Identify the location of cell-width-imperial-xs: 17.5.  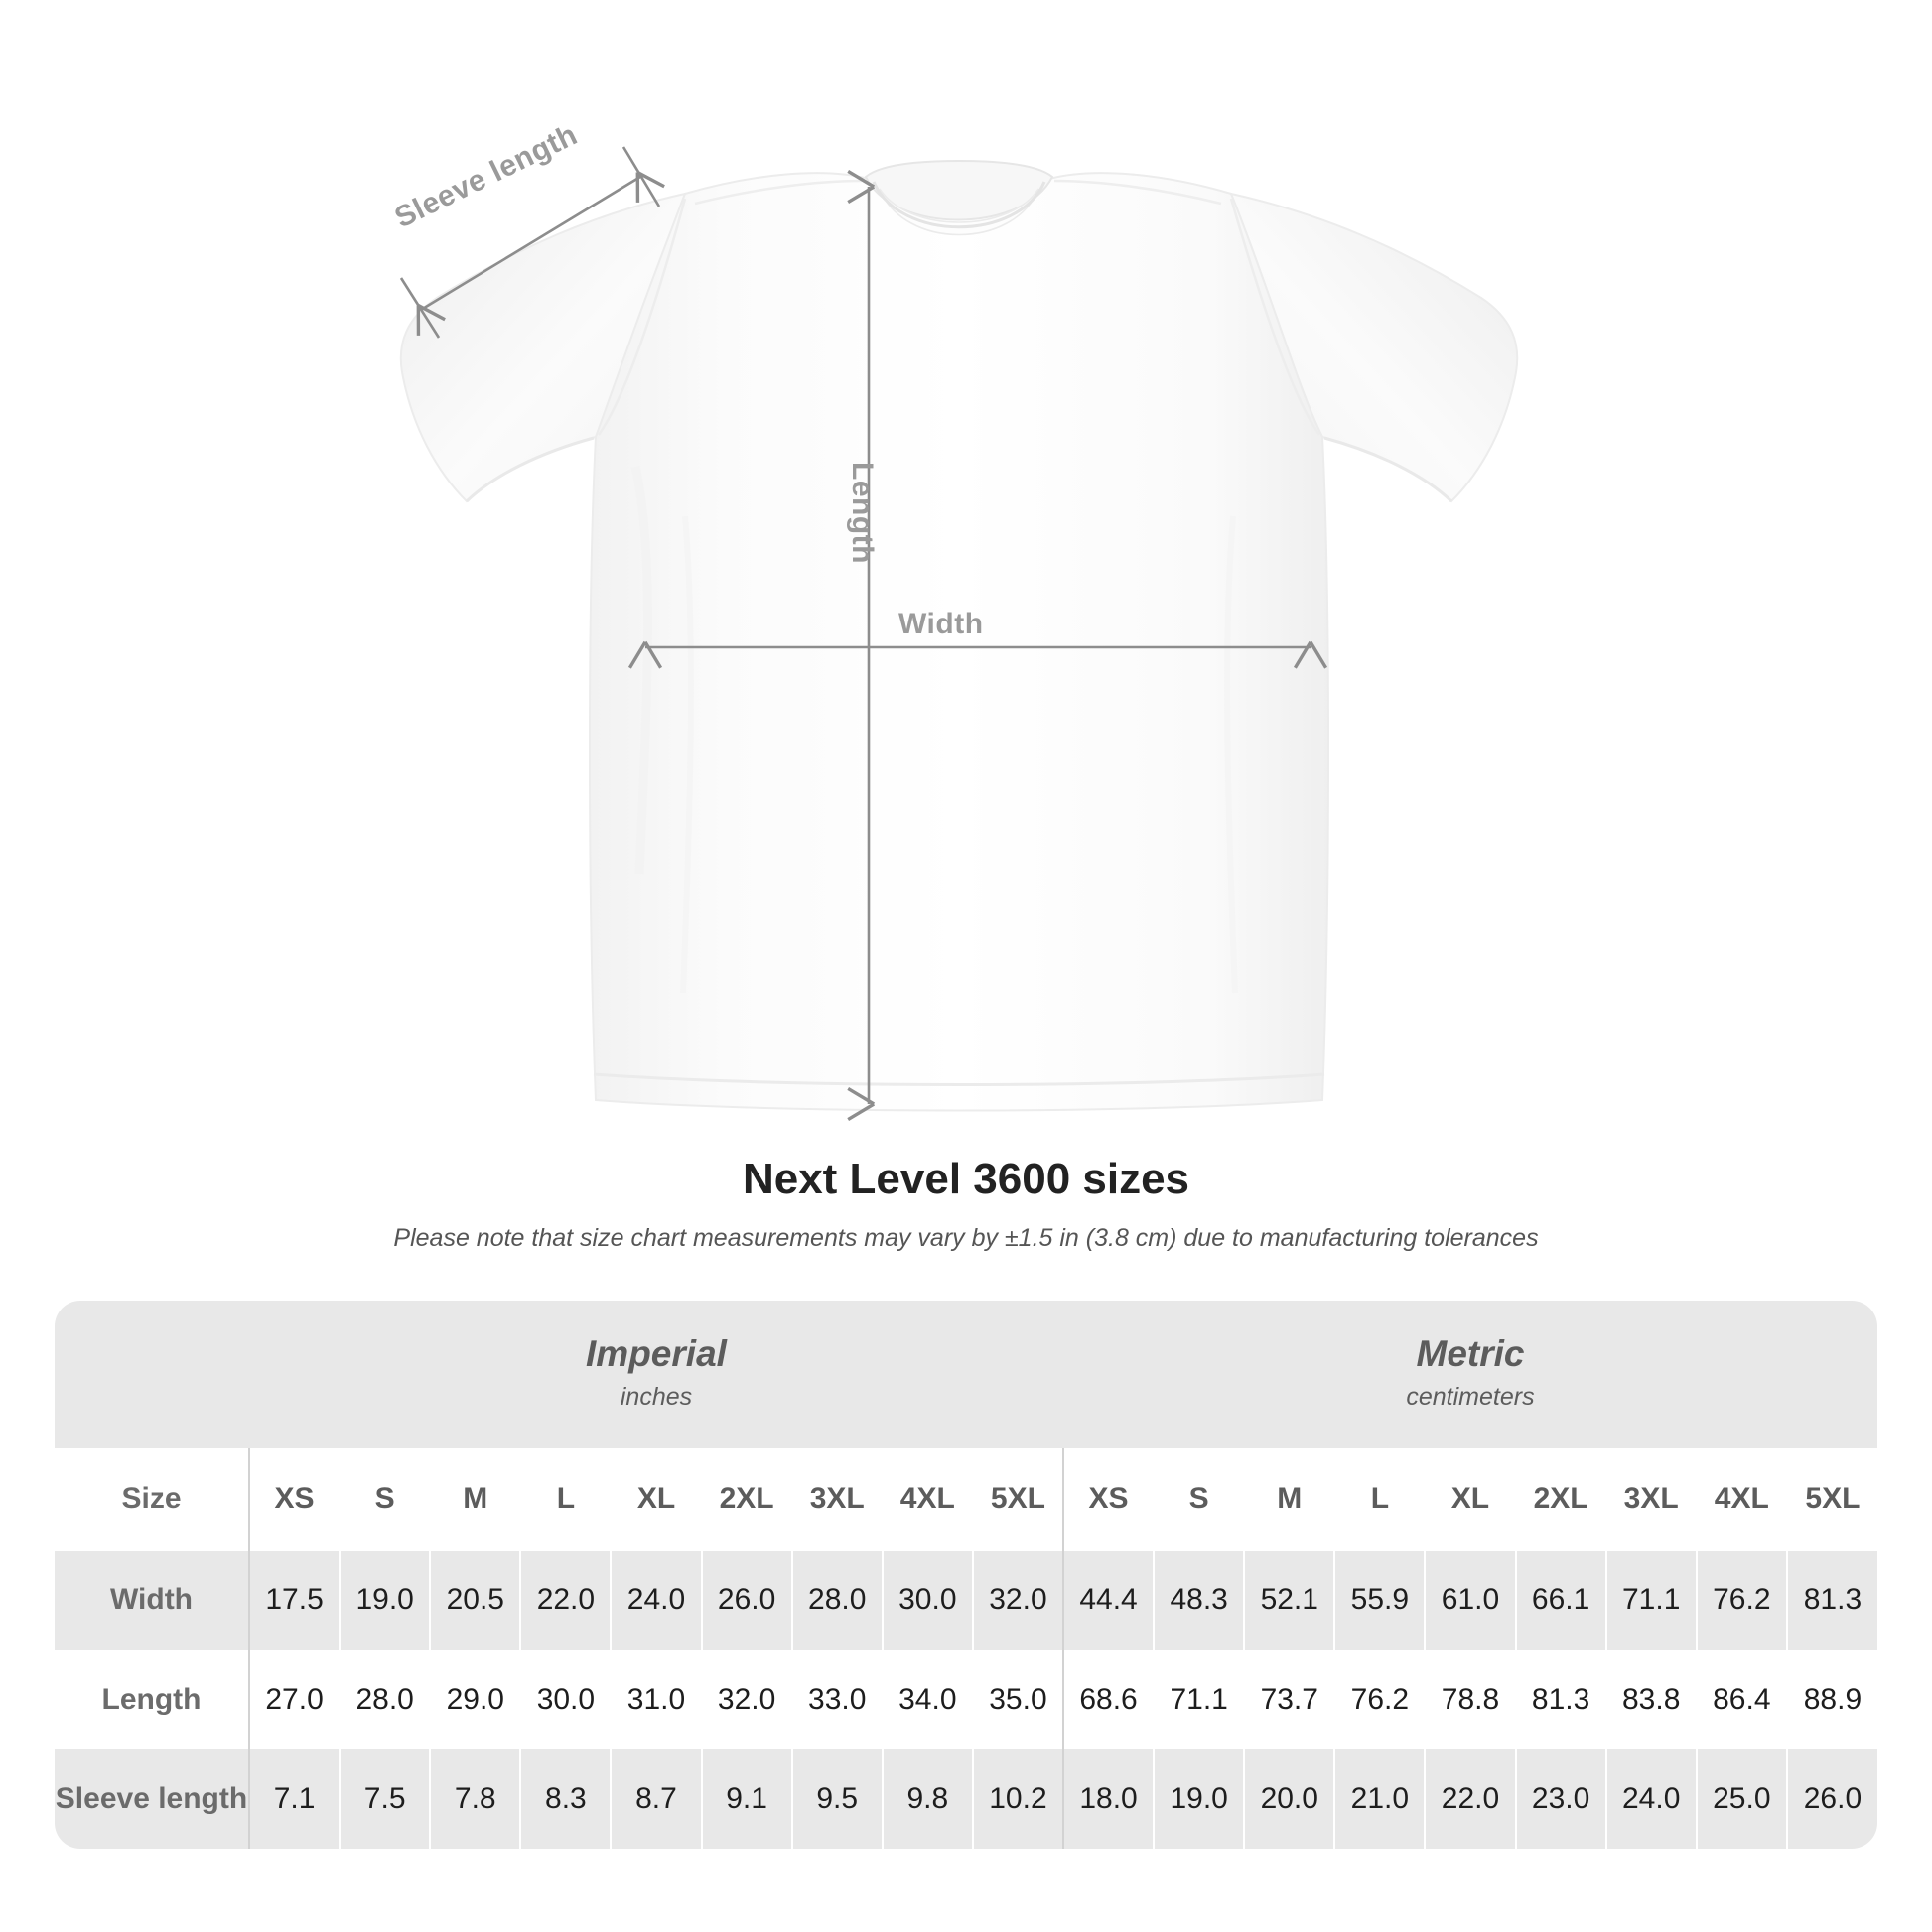
(294, 1600).